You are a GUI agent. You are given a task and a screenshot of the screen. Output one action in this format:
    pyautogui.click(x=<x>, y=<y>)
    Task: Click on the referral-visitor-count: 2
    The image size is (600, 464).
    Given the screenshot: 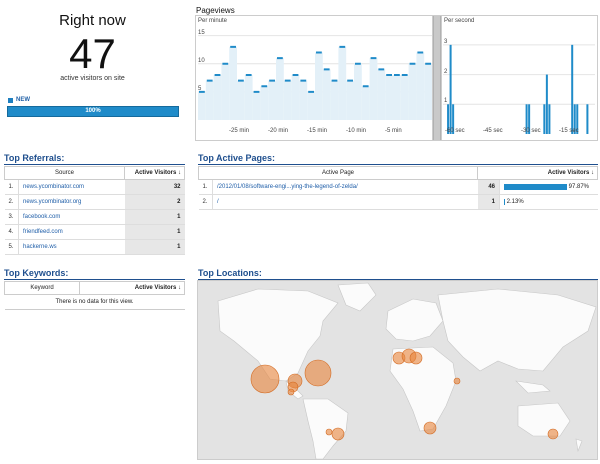 What is the action you would take?
    pyautogui.click(x=154, y=202)
    